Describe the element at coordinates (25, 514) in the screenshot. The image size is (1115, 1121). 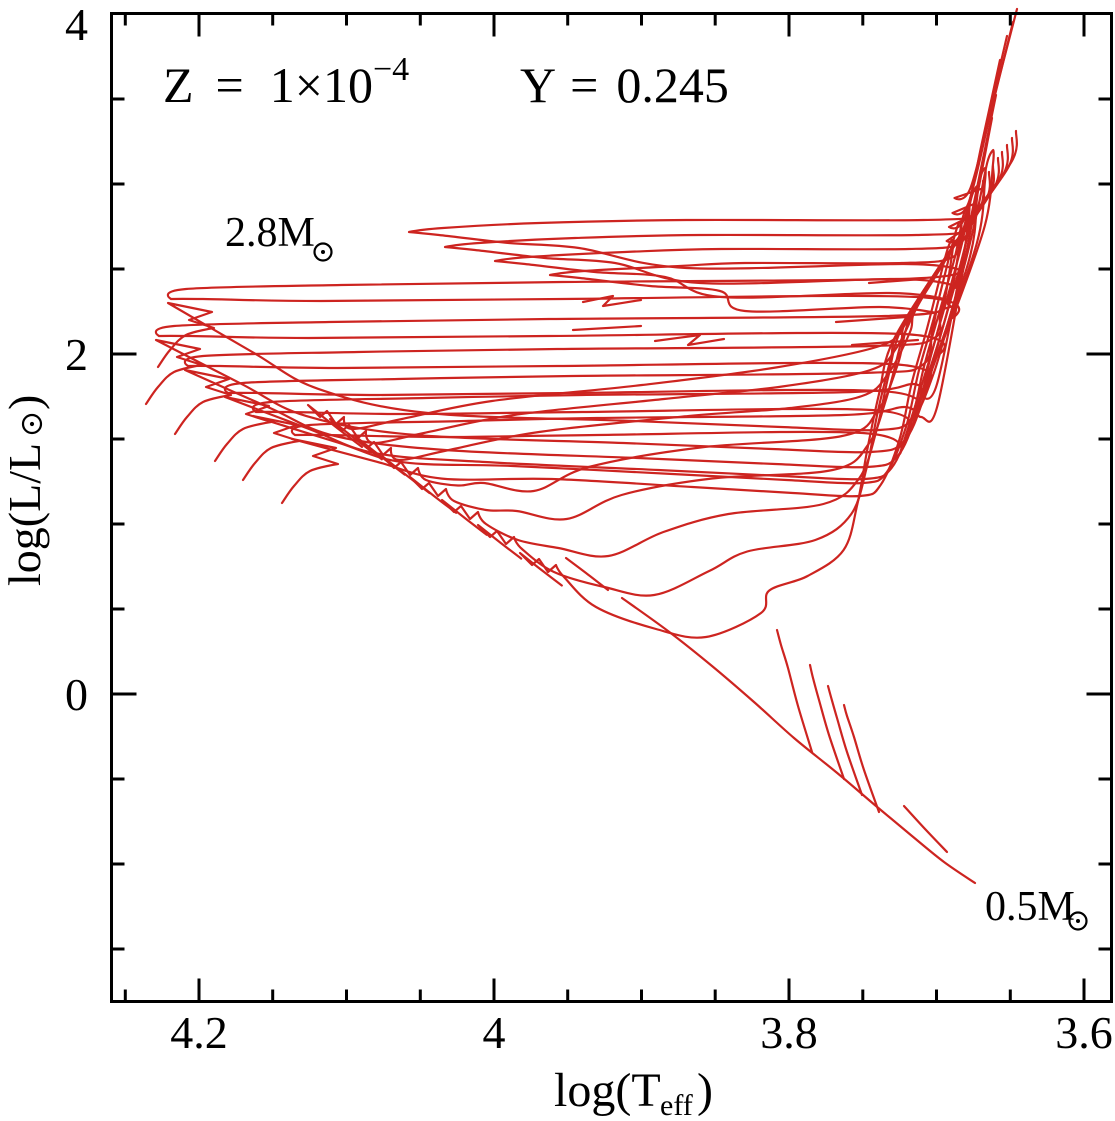
I see `svg-text: log(L/L` at that location.